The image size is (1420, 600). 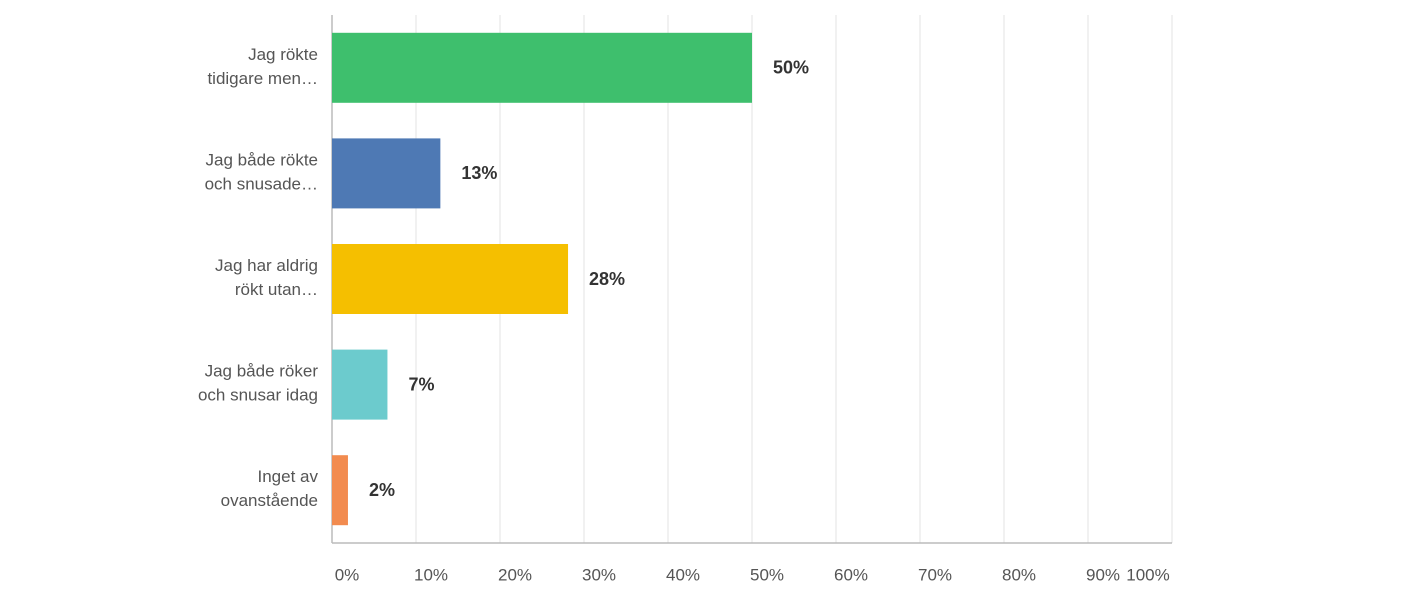 I want to click on x-tick-label: 20%, so click(x=515, y=574).